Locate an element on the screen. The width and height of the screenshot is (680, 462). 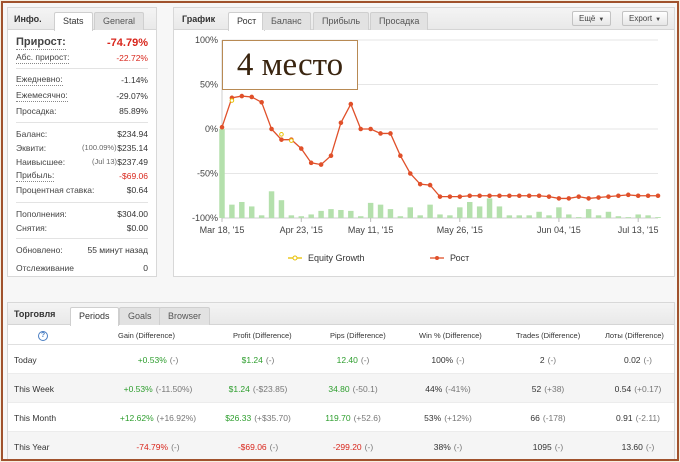
deposits-row: Пополнения: $304.00 is located at coordinates (82, 214).